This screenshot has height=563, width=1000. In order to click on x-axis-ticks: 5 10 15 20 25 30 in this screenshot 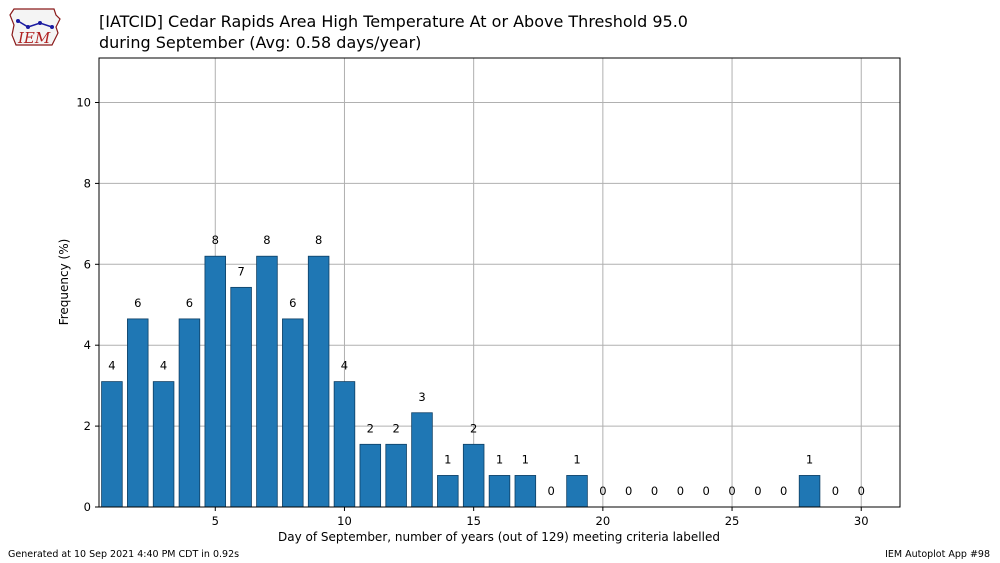, I will do `click(540, 517)`.